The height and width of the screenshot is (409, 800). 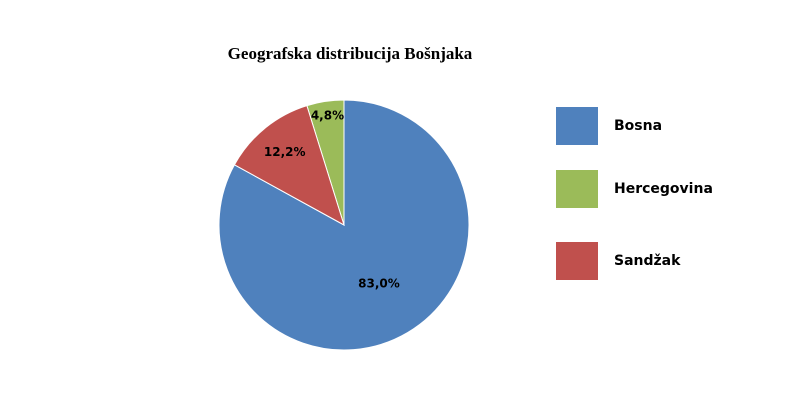 I want to click on chart-title: Geografska distribucija Bošnjaka, so click(x=350, y=53).